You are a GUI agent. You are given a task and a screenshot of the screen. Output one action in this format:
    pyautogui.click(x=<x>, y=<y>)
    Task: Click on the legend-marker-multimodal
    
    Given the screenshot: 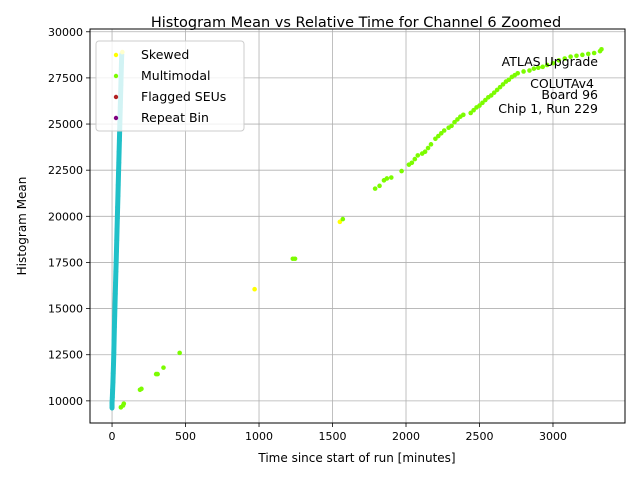 What is the action you would take?
    pyautogui.click(x=116, y=76)
    